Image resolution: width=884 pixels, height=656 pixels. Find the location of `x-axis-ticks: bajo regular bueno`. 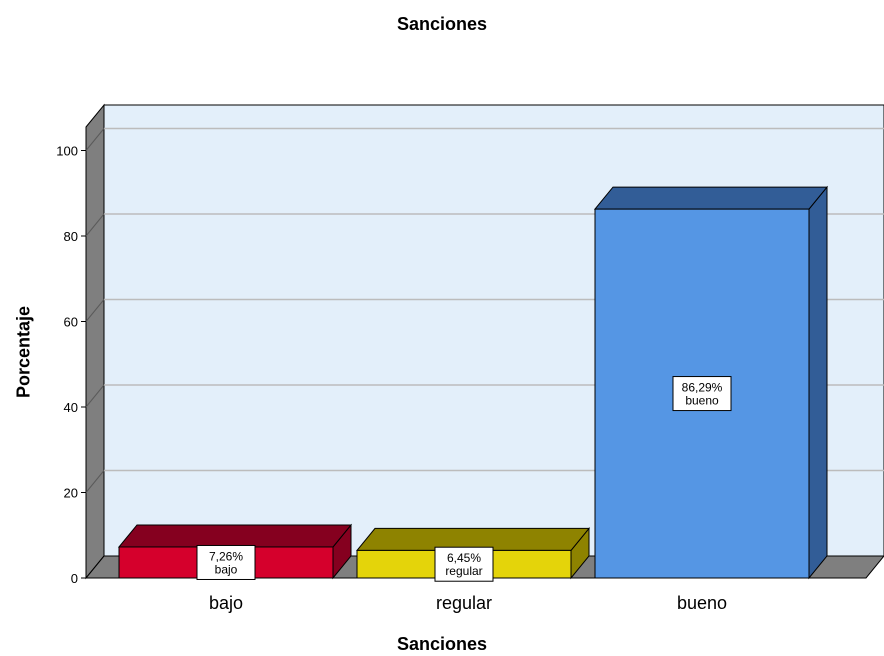

x-axis-ticks: bajo regular bueno is located at coordinates (468, 603).